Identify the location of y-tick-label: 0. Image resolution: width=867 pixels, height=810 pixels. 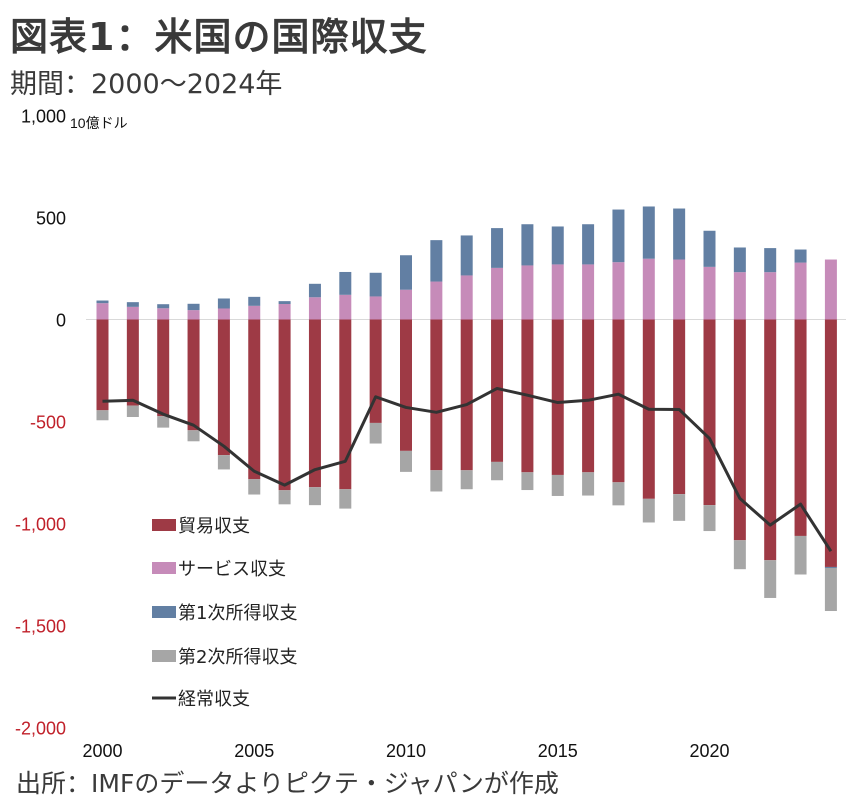
(61, 321).